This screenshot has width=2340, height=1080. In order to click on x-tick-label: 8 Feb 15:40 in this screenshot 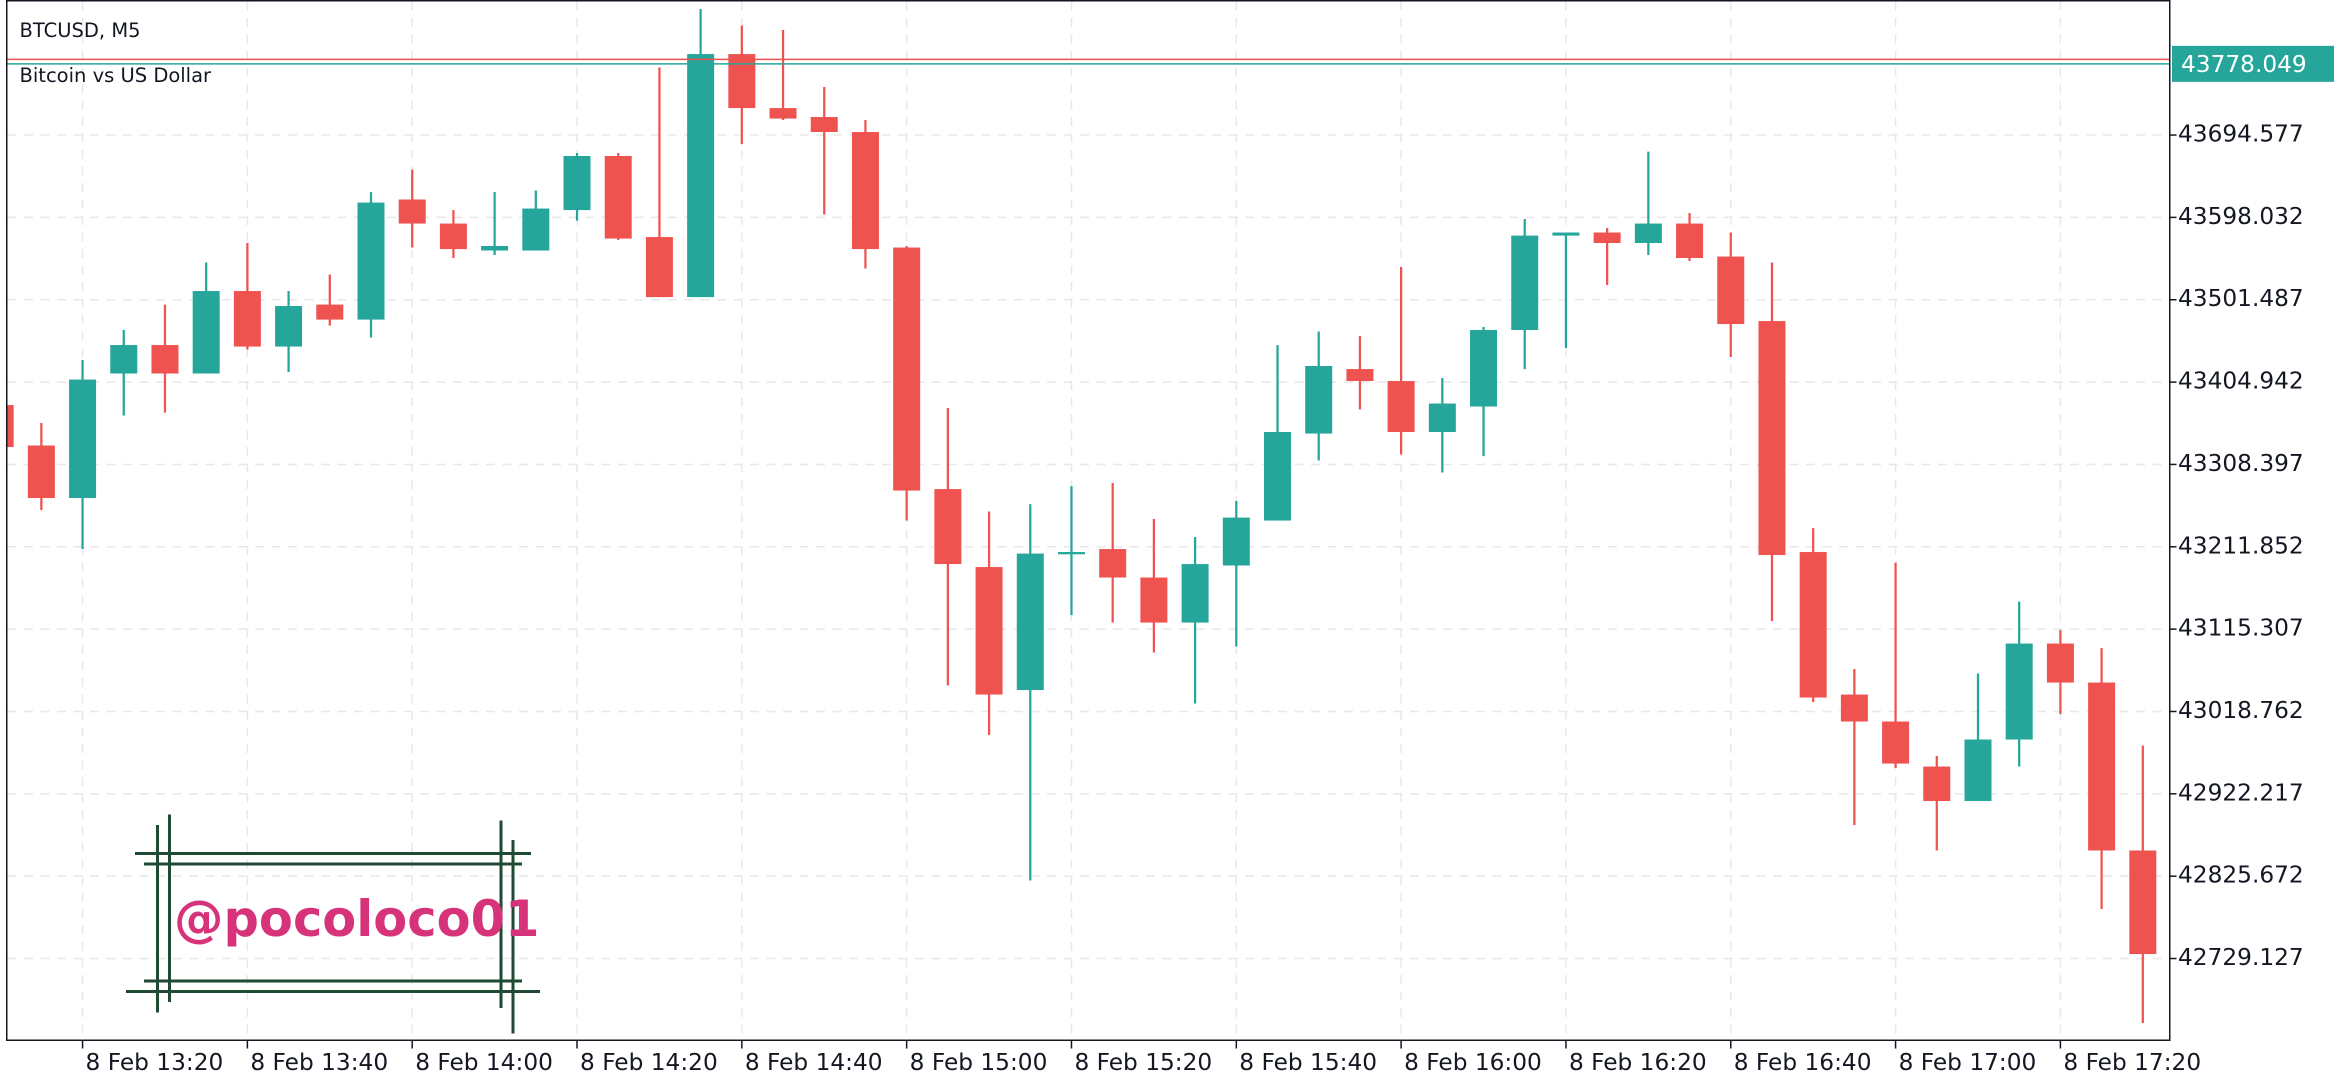, I will do `click(1308, 1062)`.